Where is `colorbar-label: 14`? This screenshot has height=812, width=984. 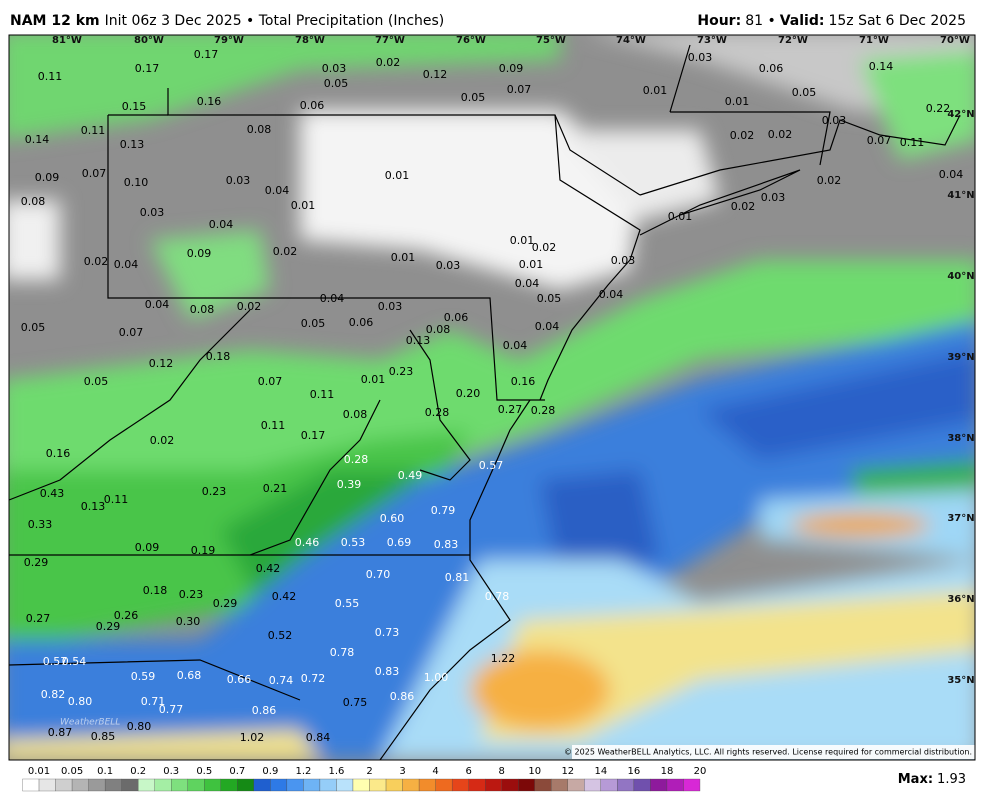
colorbar-label: 14 is located at coordinates (600, 771).